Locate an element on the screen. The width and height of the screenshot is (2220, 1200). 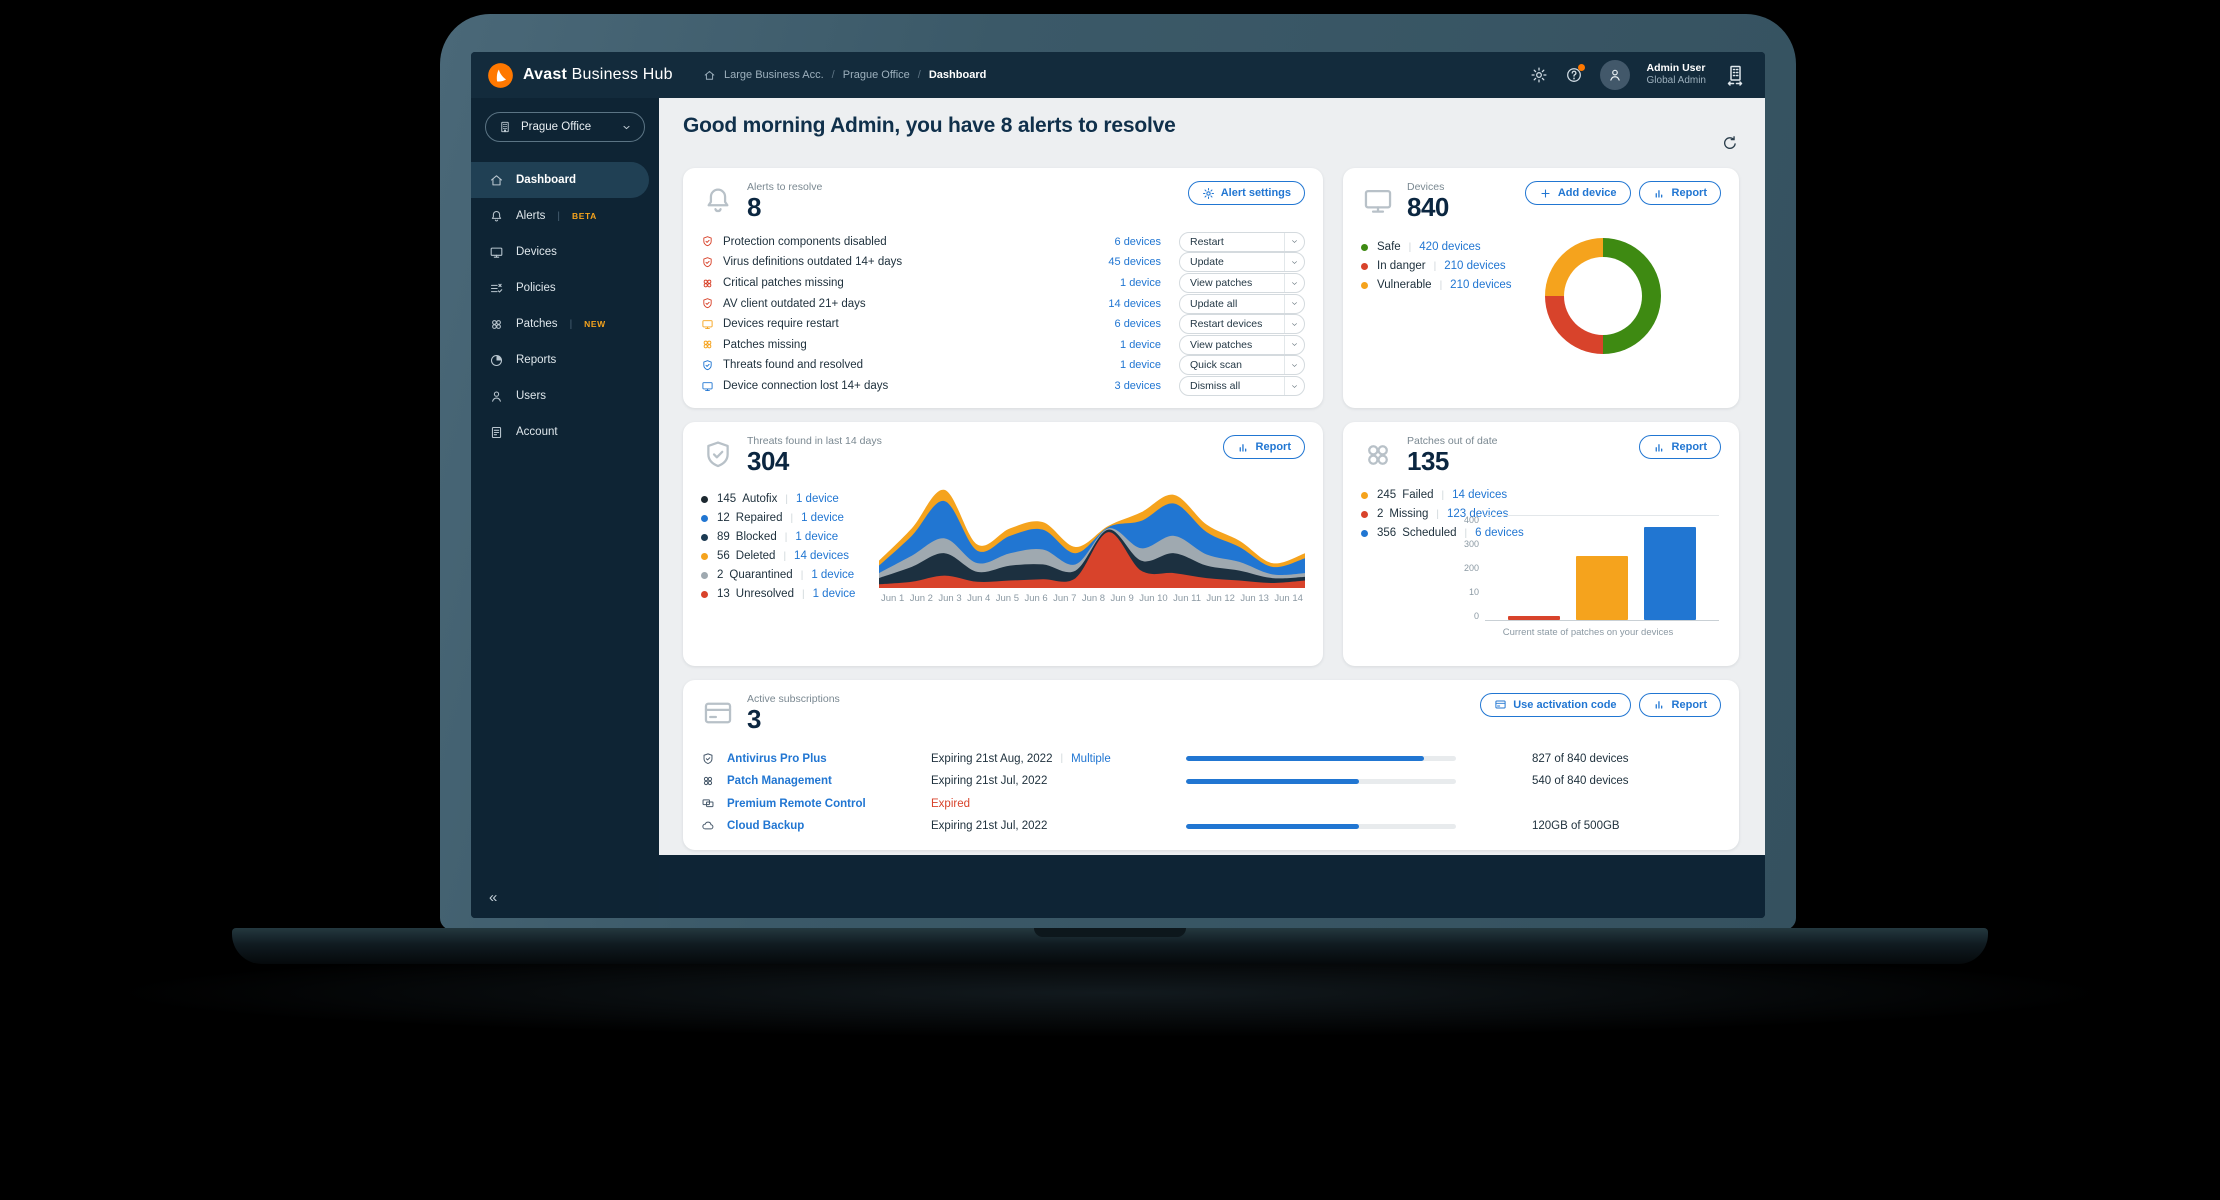
subscription-name-link: Patch Management is located at coordinates (829, 781).